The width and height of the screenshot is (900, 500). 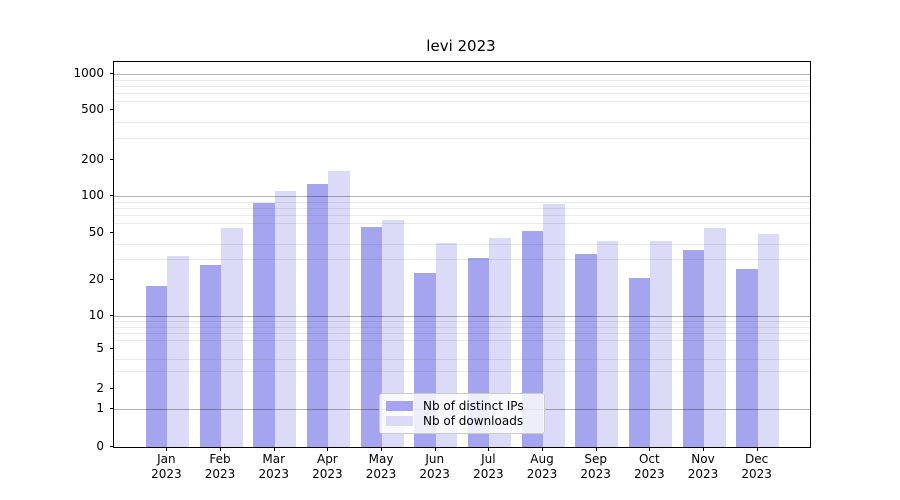 What do you see at coordinates (274, 467) in the screenshot?
I see `x-tick-label-mar: Mar 2023` at bounding box center [274, 467].